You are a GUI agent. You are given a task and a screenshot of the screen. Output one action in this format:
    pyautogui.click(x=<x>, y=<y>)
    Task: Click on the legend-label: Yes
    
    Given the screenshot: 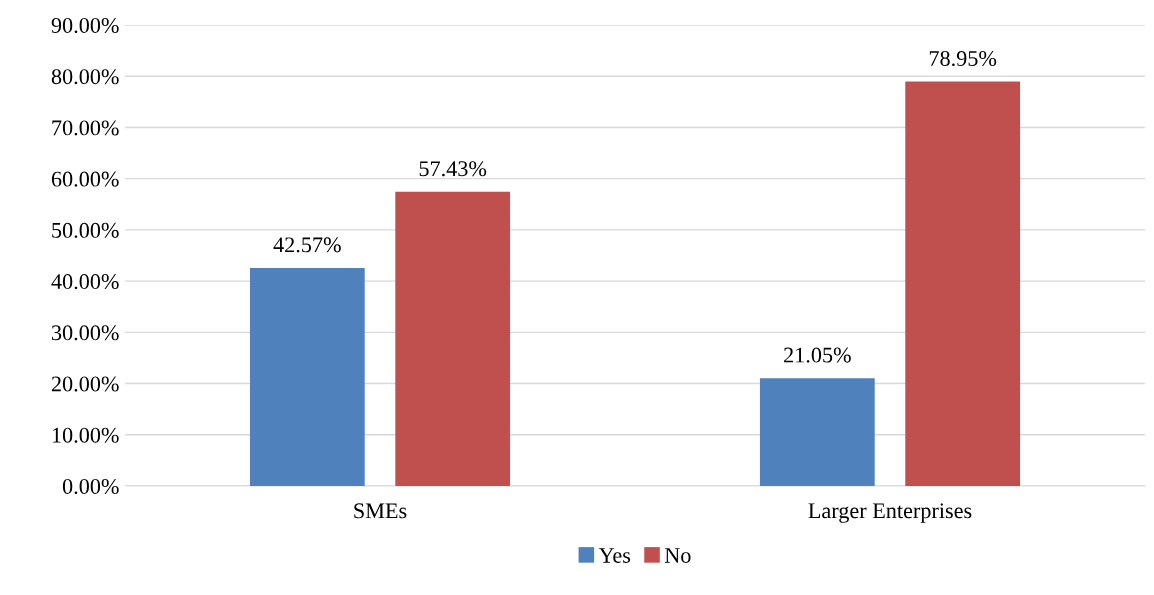 What is the action you would take?
    pyautogui.click(x=614, y=555)
    